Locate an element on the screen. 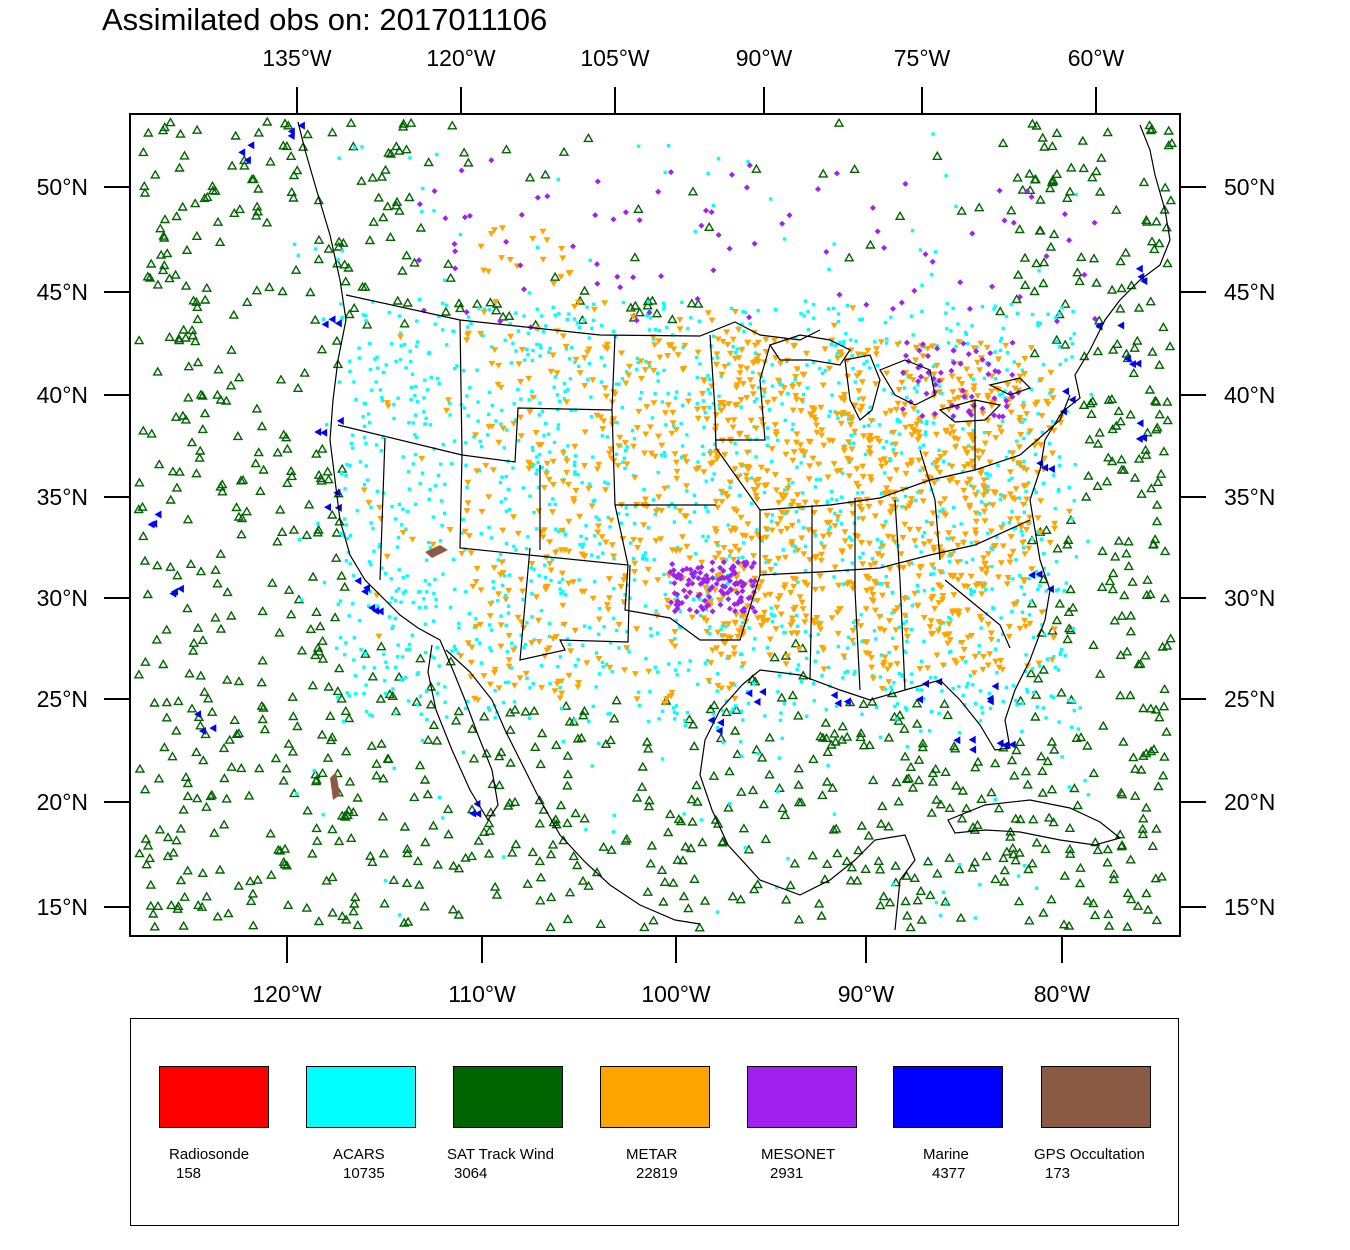  legend-count: 4377 is located at coordinates (949, 1173).